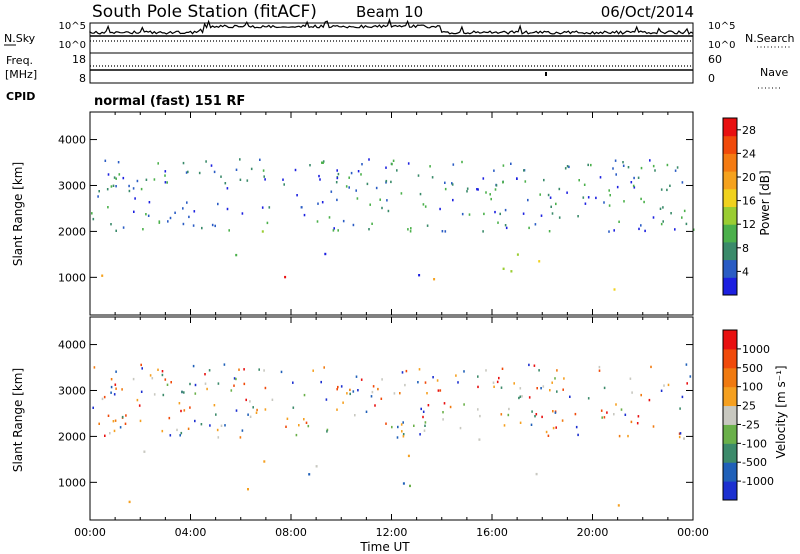  What do you see at coordinates (389, 12) in the screenshot?
I see `beam-label: Beam 10` at bounding box center [389, 12].